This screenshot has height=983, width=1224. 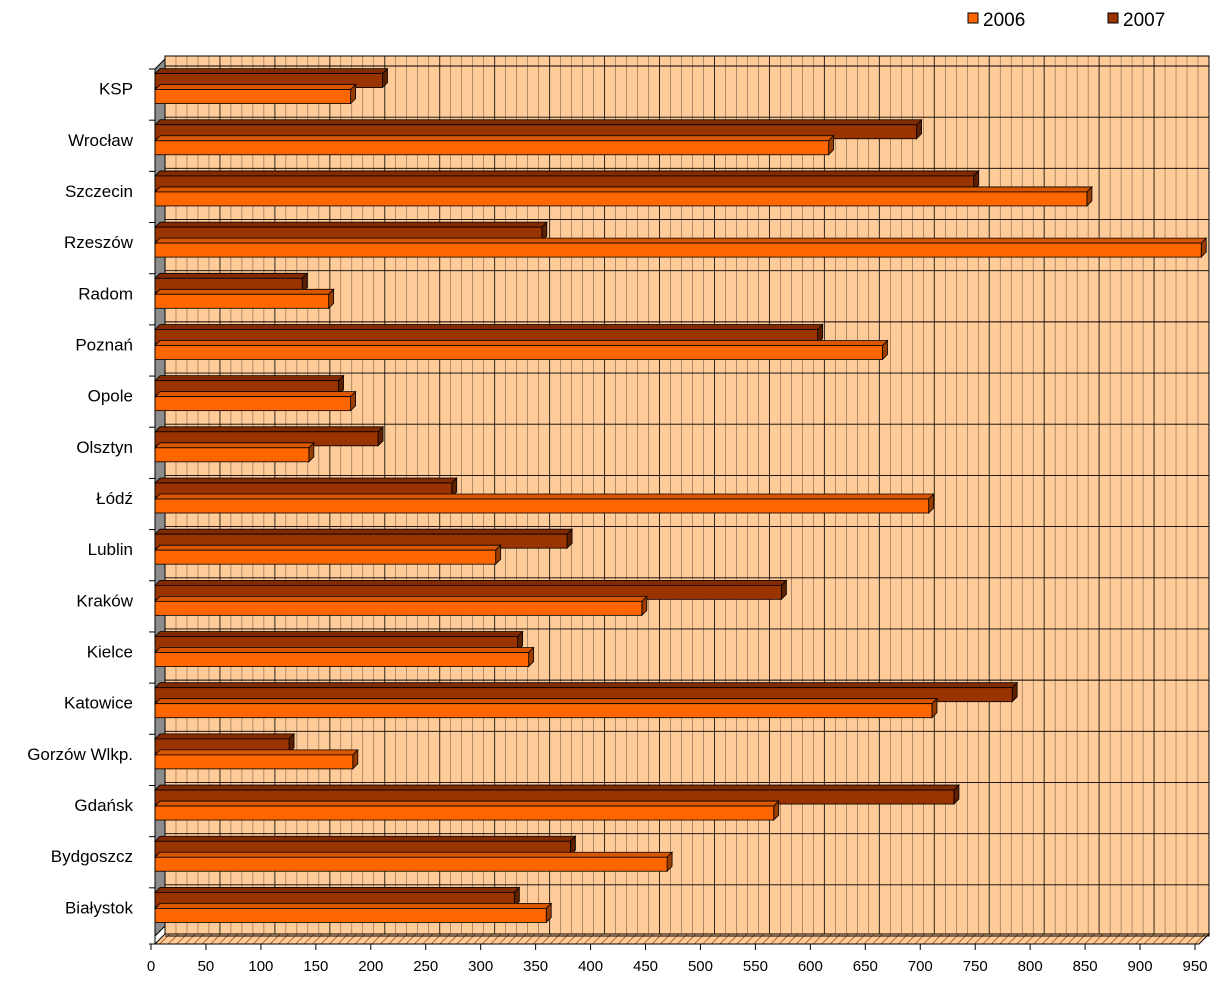 I want to click on x-tick-label: 500, so click(x=700, y=966).